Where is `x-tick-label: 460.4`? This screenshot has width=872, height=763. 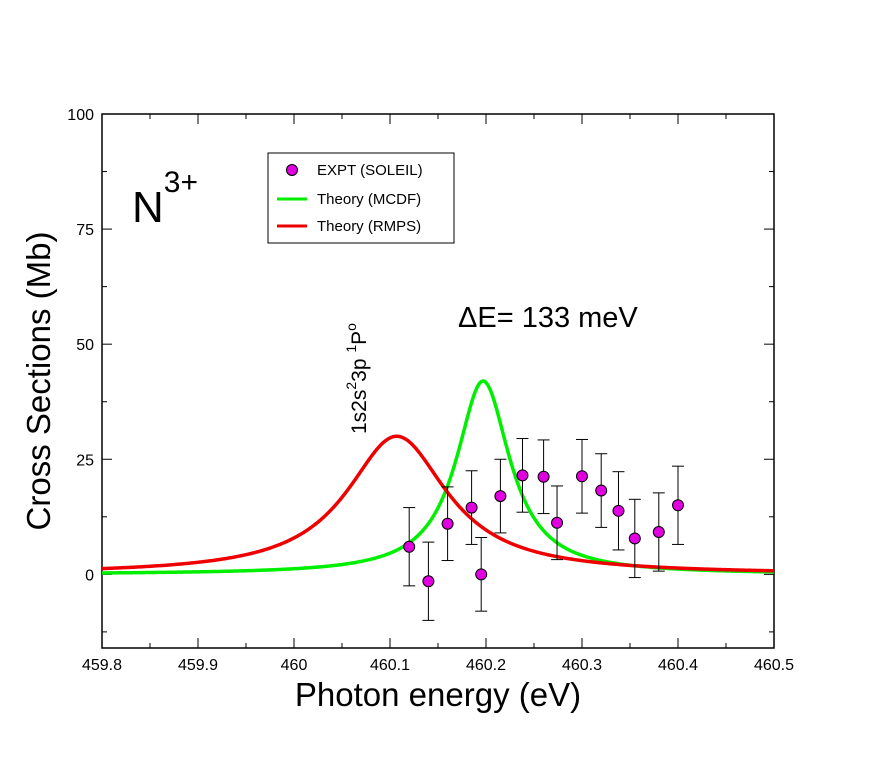 x-tick-label: 460.4 is located at coordinates (678, 665).